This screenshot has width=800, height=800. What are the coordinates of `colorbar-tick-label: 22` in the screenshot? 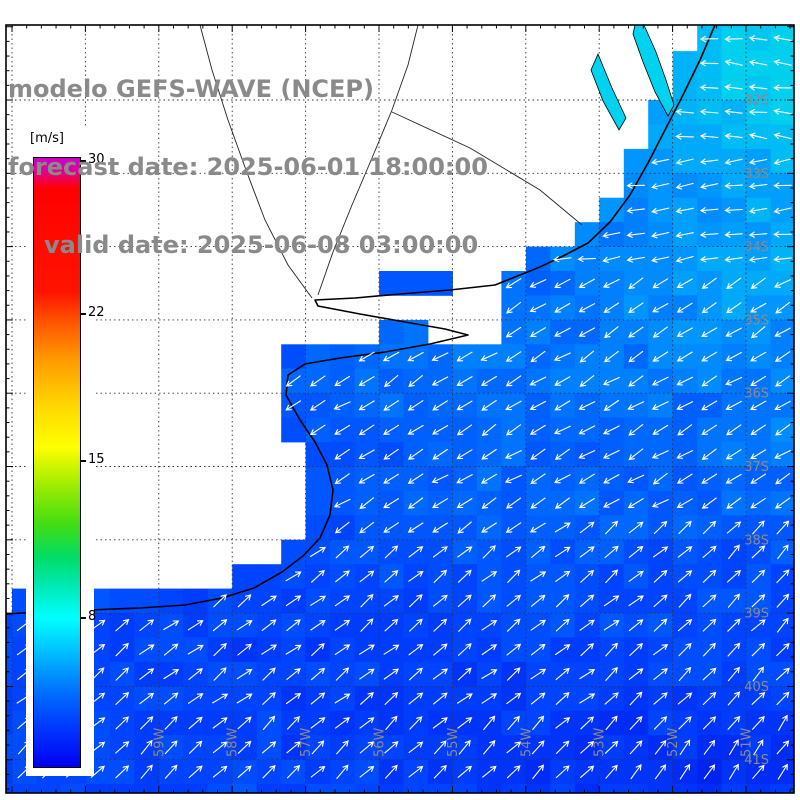 It's located at (96, 312).